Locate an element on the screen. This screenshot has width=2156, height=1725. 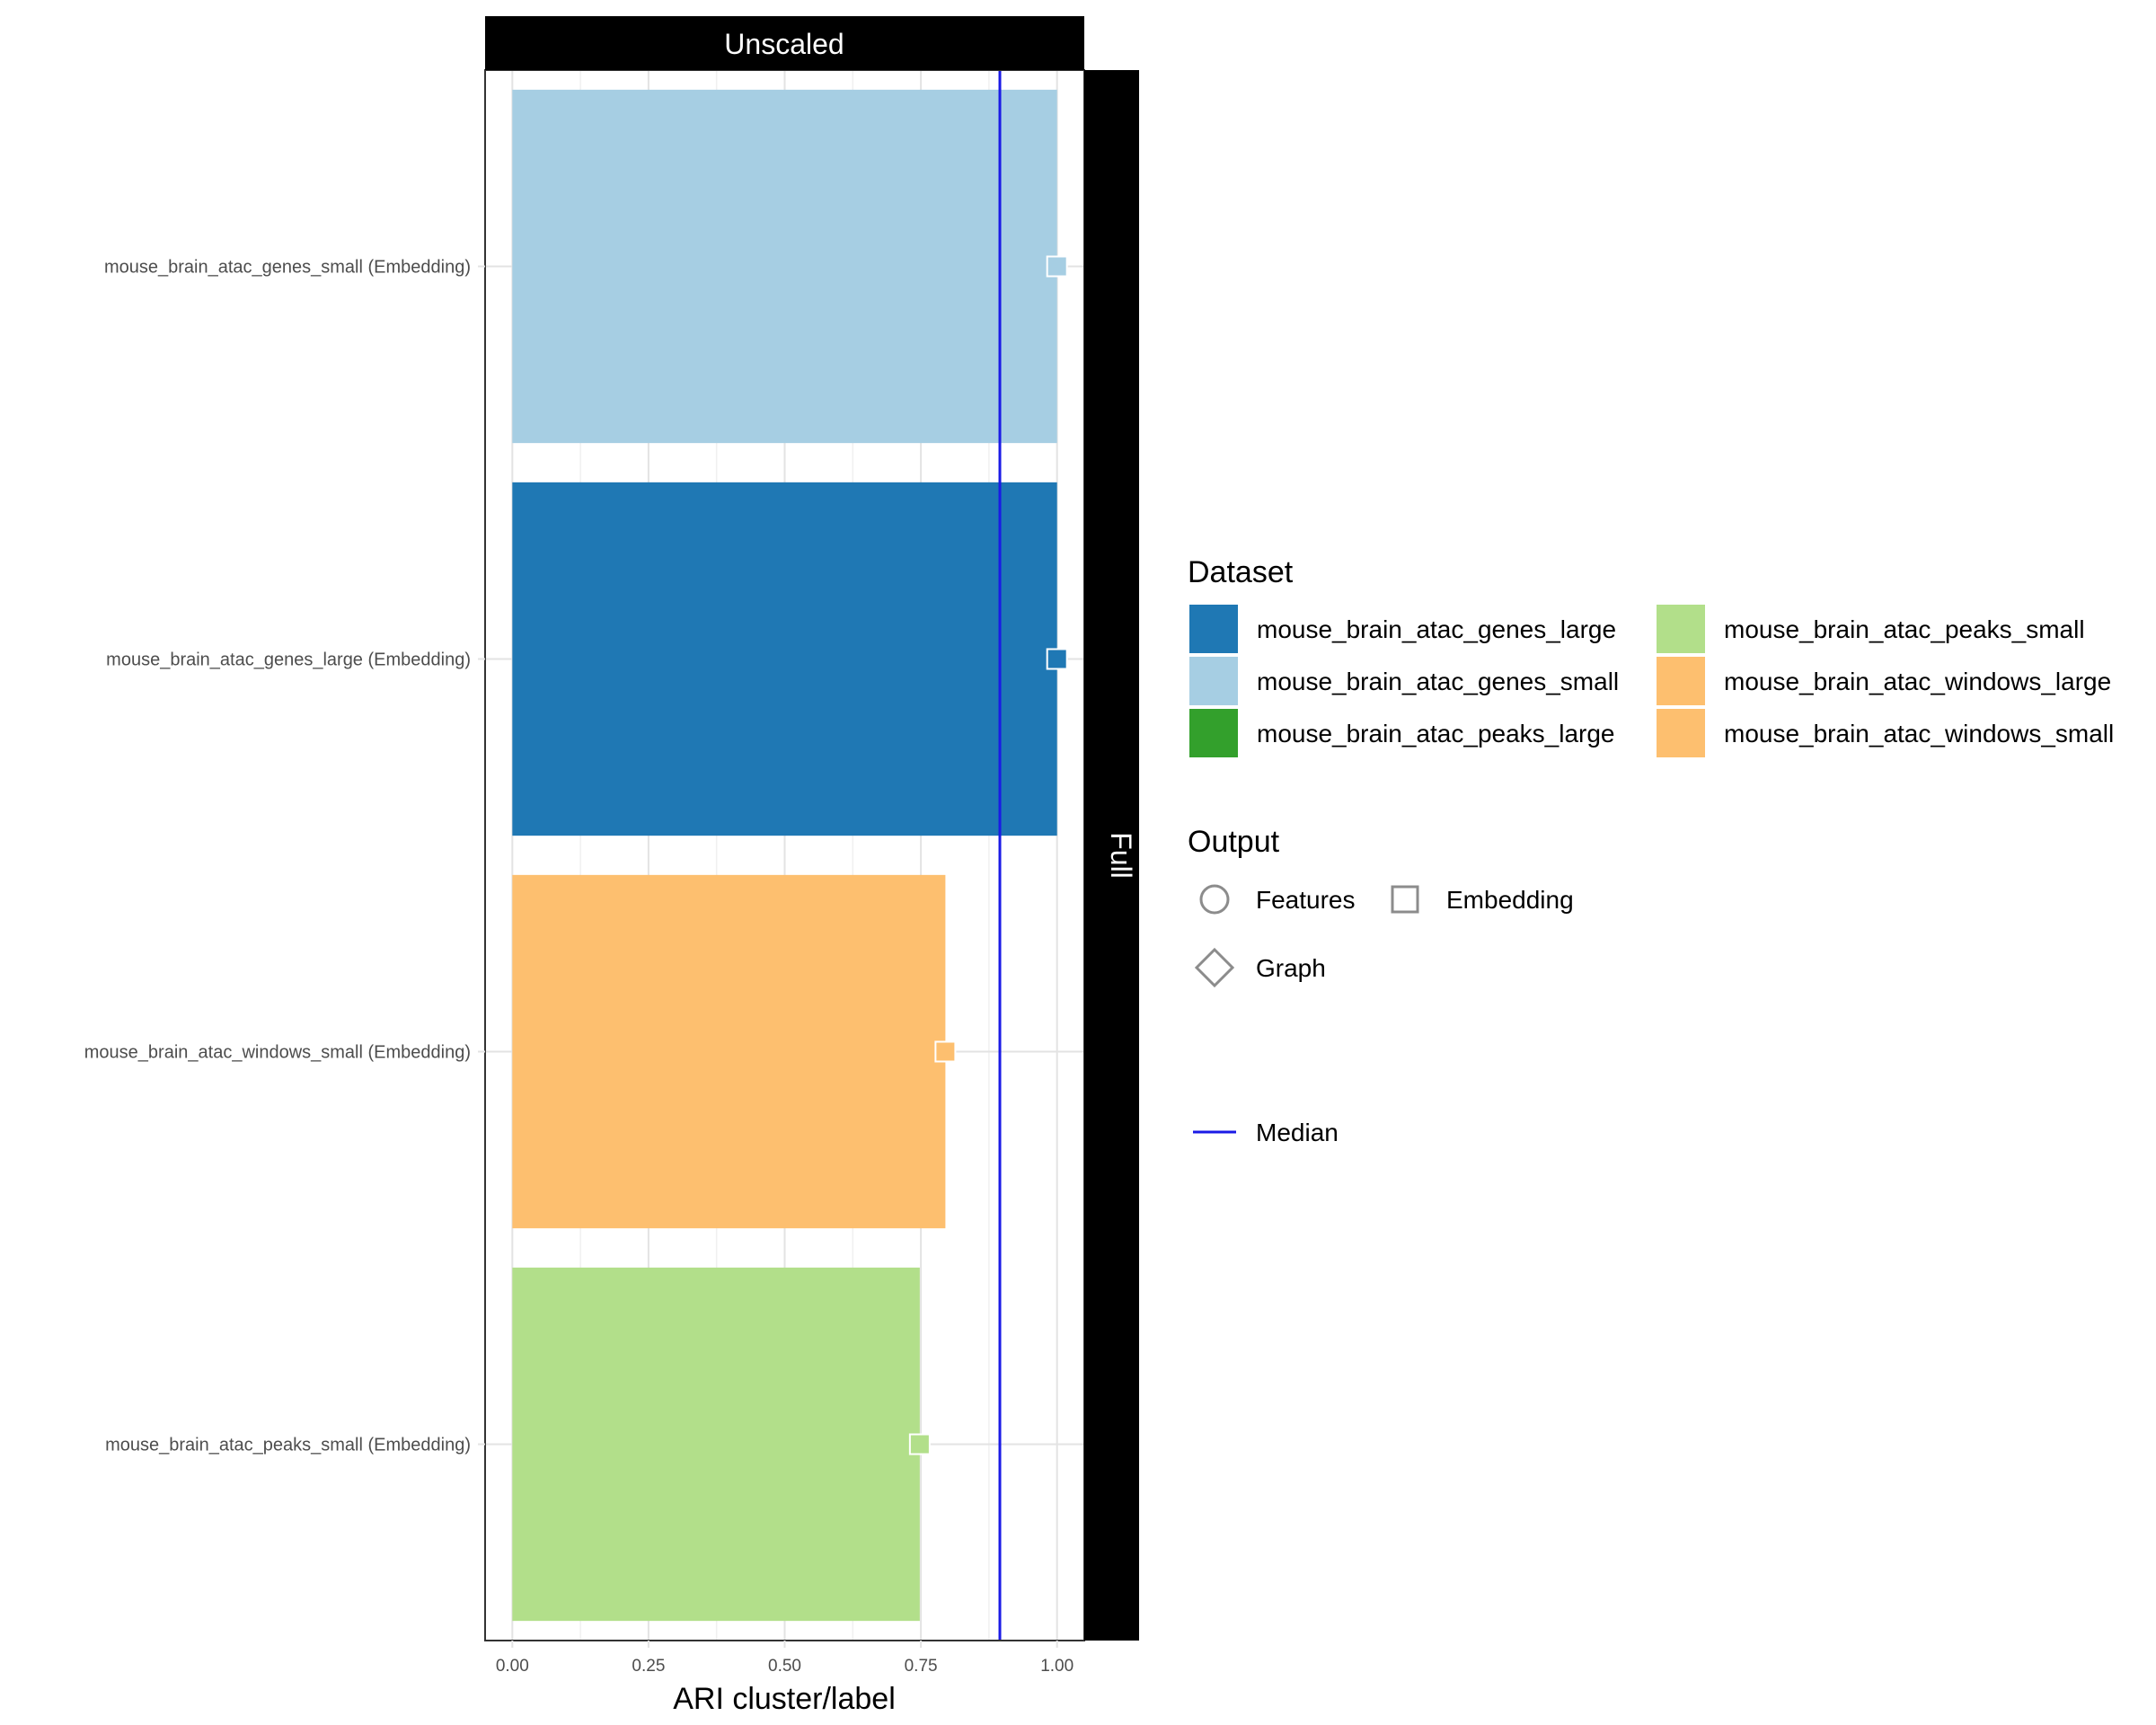
facet-strip-top: Unscaled is located at coordinates (784, 43).